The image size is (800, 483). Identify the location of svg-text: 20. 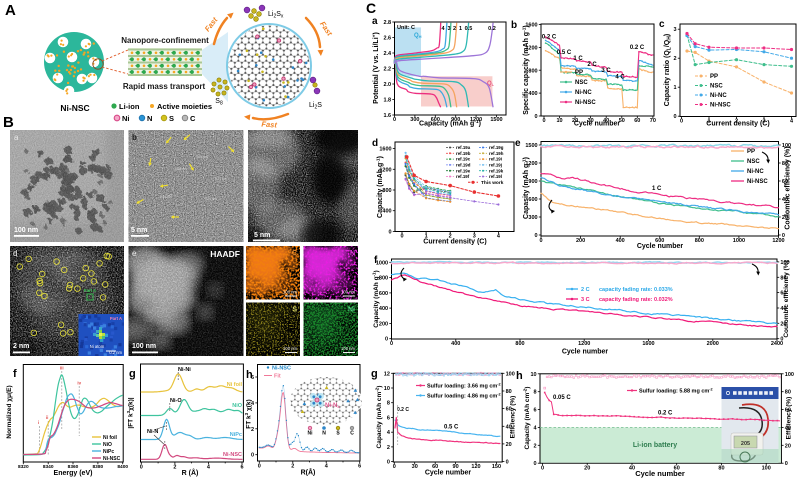
(587, 468).